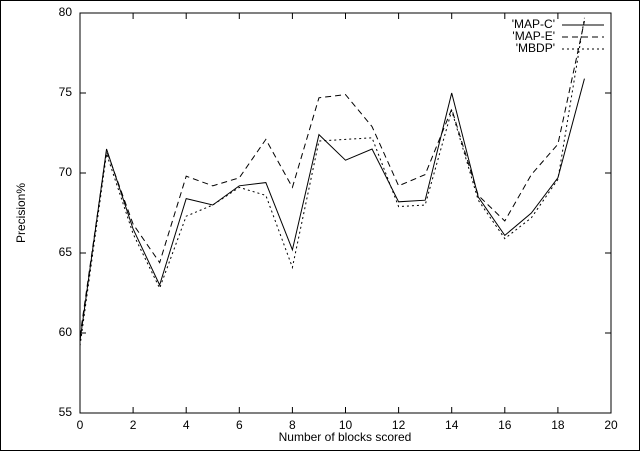  I want to click on x-tick-label: 8, so click(292, 425).